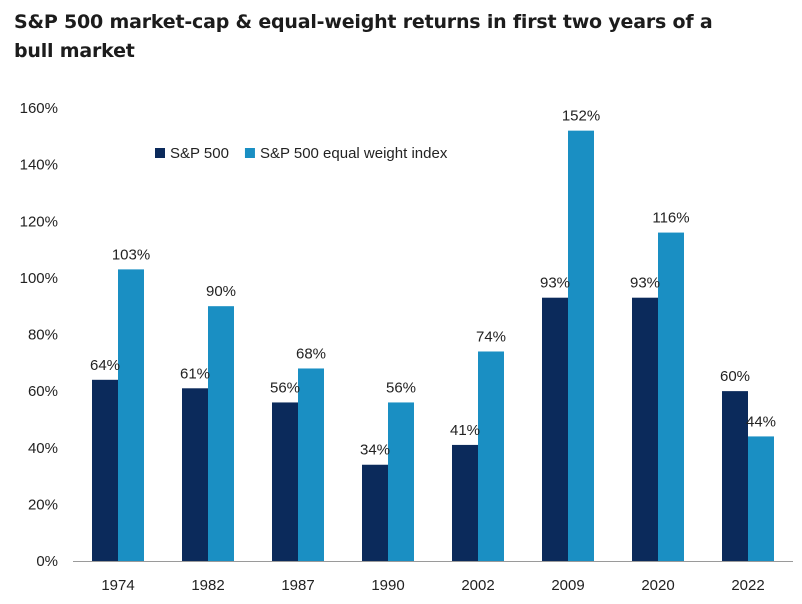 The image size is (802, 604). What do you see at coordinates (195, 373) in the screenshot?
I see `data-label: 61%` at bounding box center [195, 373].